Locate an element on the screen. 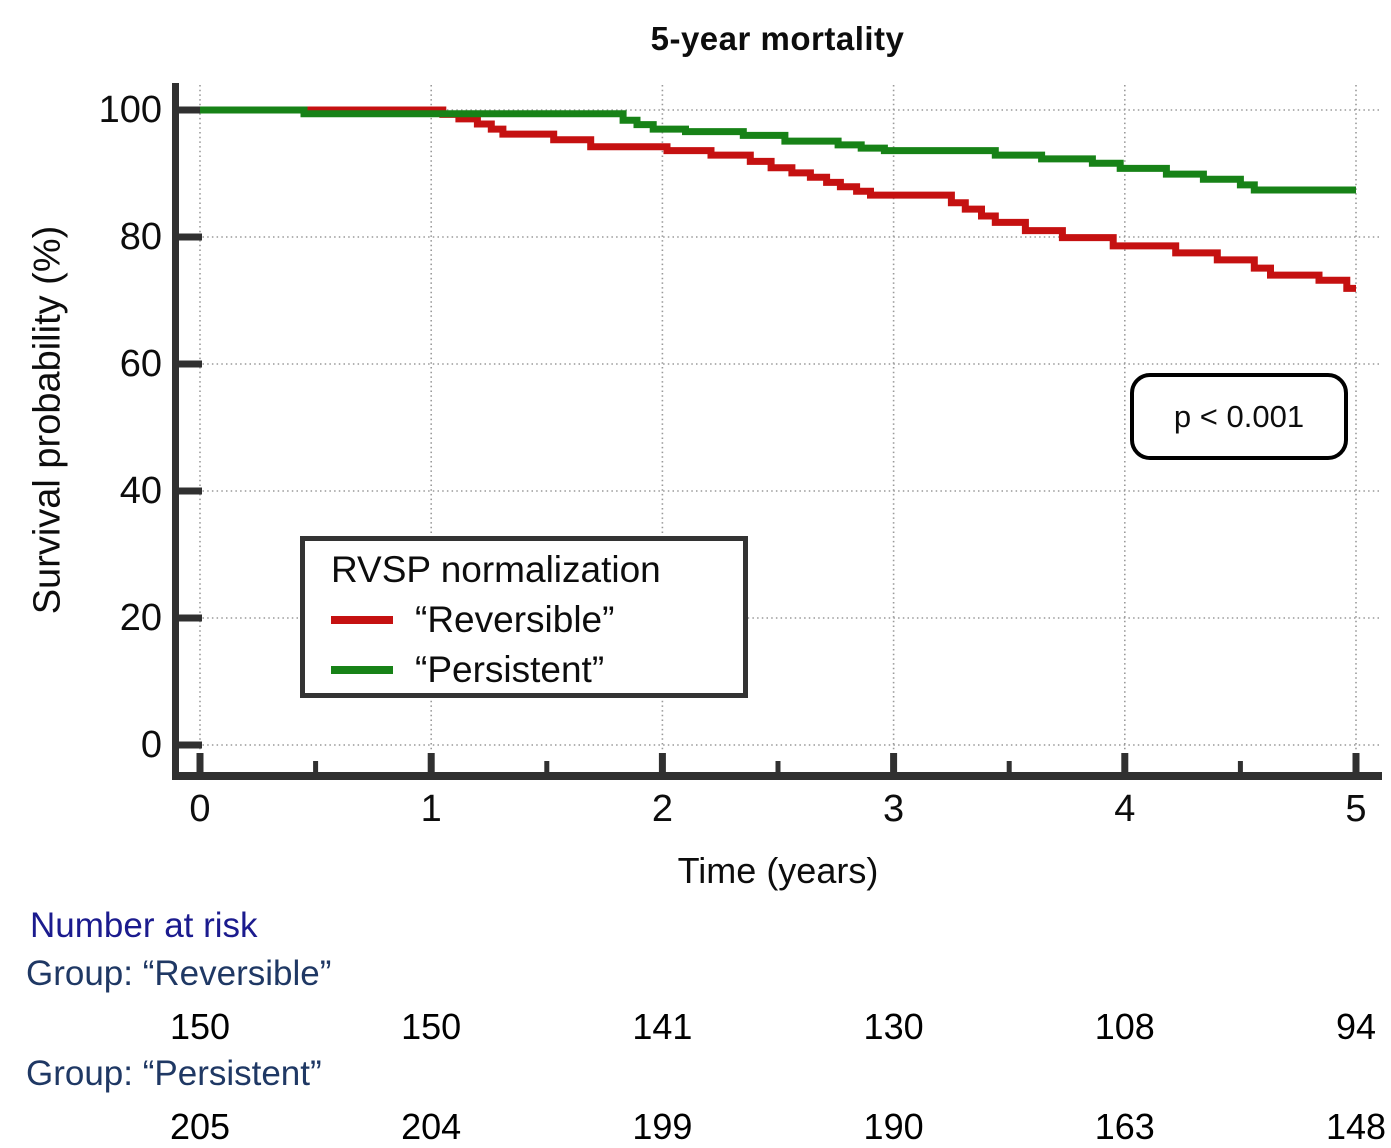 The width and height of the screenshot is (1391, 1148). risk-group-label-reversible: Group: “Reversible” is located at coordinates (179, 973).